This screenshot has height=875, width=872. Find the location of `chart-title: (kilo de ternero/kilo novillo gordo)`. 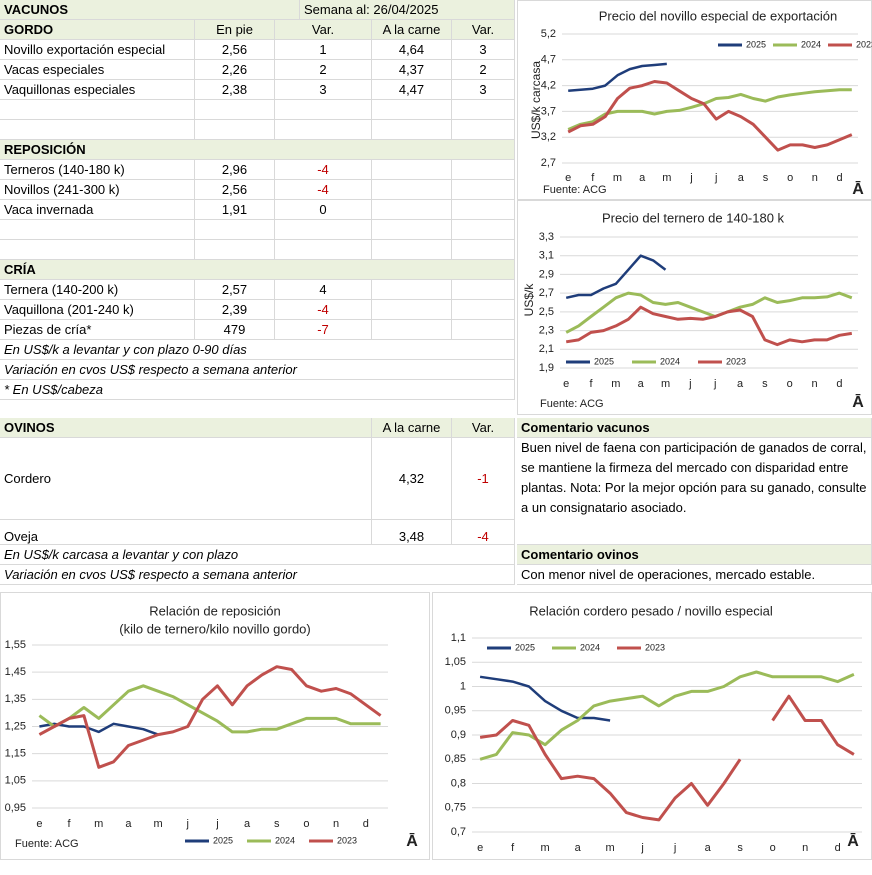

chart-title: (kilo de ternero/kilo novillo gordo) is located at coordinates (214, 628).